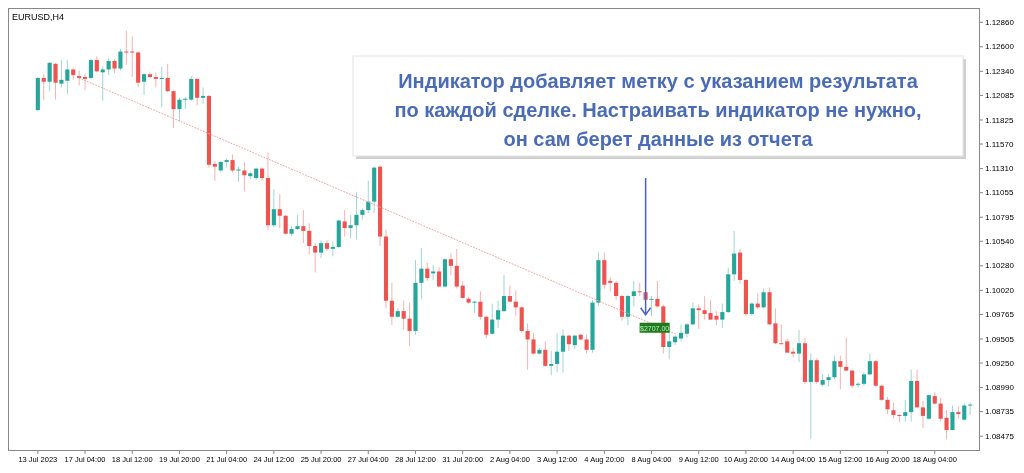 Image resolution: width=1024 pixels, height=473 pixels. Describe the element at coordinates (1000, 266) in the screenshot. I see `y-tick-label: 1.10280` at that location.